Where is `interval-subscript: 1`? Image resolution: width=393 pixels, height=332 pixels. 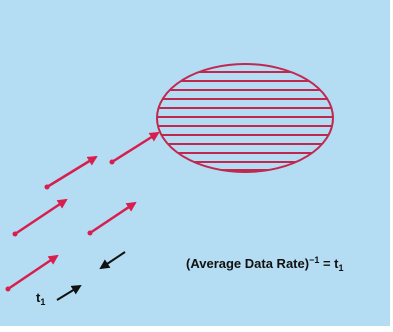 interval-subscript: 1 is located at coordinates (43, 302).